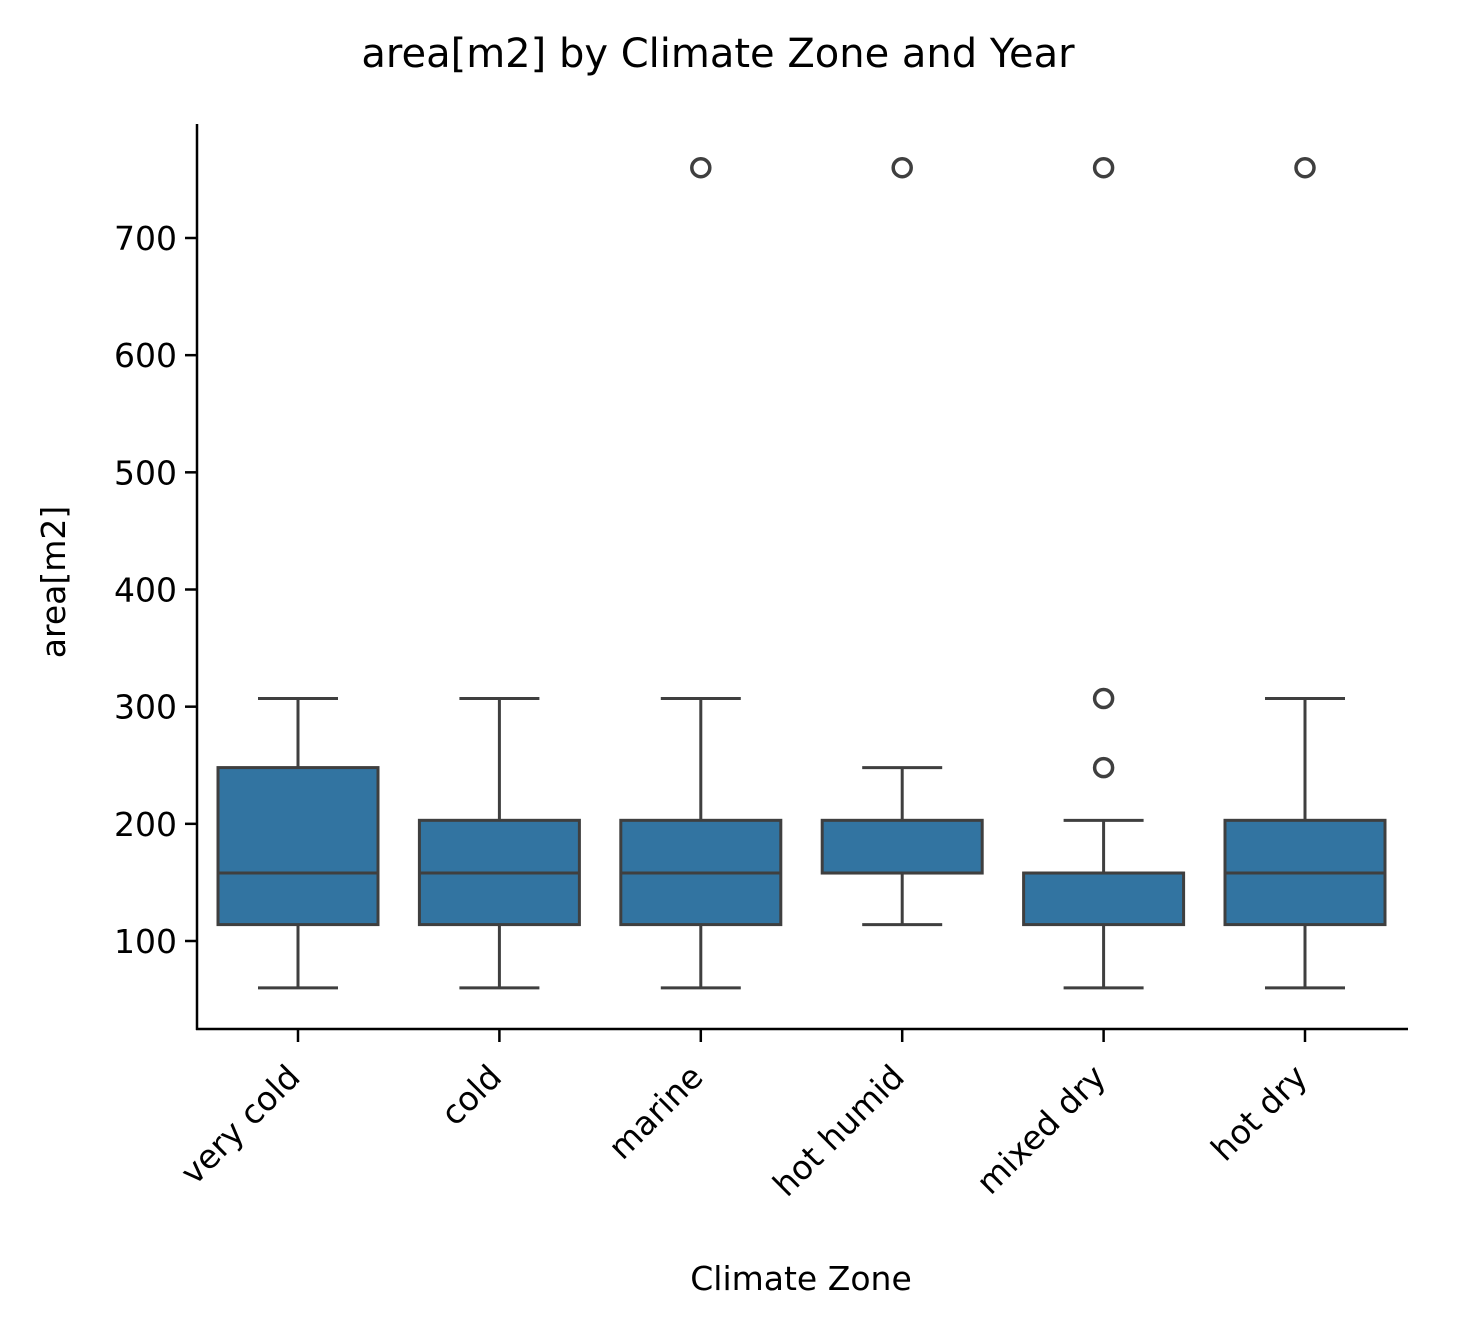 The height and width of the screenshot is (1328, 1463). I want to click on y-tick-label: 600, so click(145, 355).